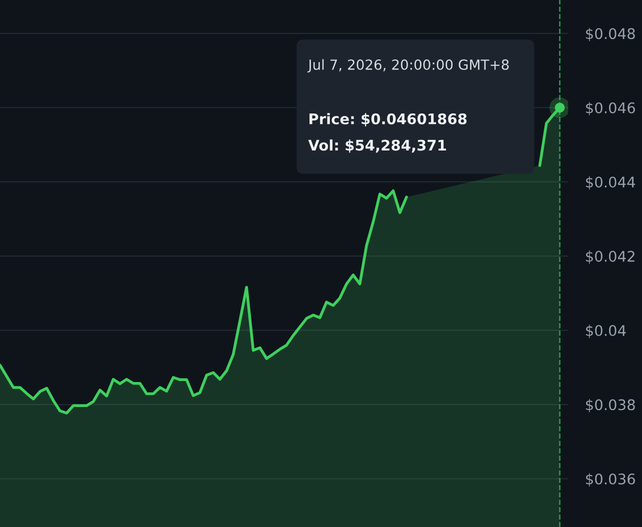 This screenshot has height=527, width=642. What do you see at coordinates (610, 479) in the screenshot?
I see `y-tick-label: $0.036` at bounding box center [610, 479].